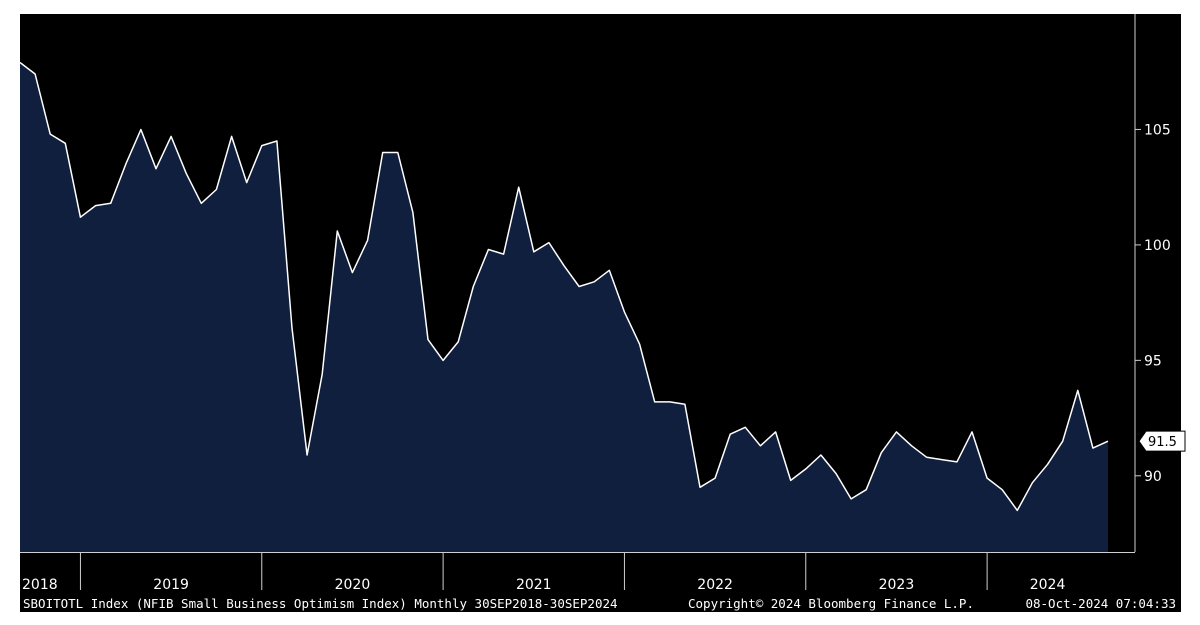 The image size is (1200, 625). Describe the element at coordinates (543, 572) in the screenshot. I see `x-ticks: 2018 2019 2020 2021 2022 2023 2024` at that location.